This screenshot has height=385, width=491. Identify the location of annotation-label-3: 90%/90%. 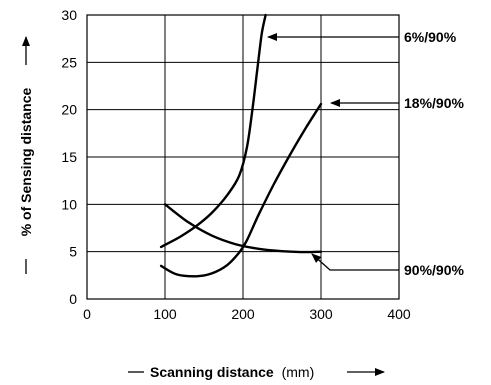
(434, 270).